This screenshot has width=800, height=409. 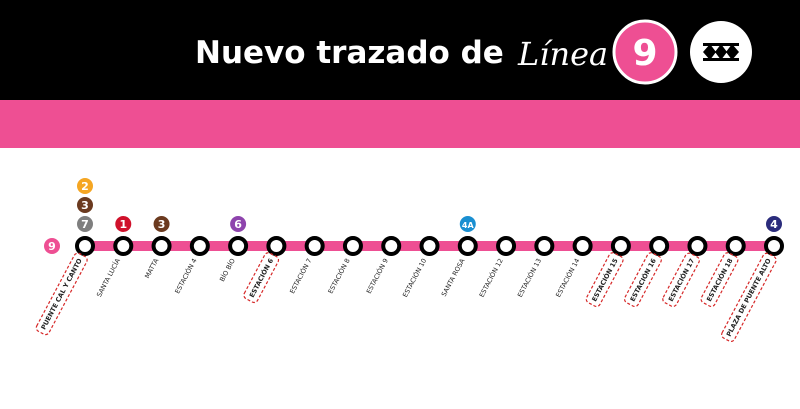 I want to click on station-label-group: SANTA LUCÍA, so click(x=108, y=277).